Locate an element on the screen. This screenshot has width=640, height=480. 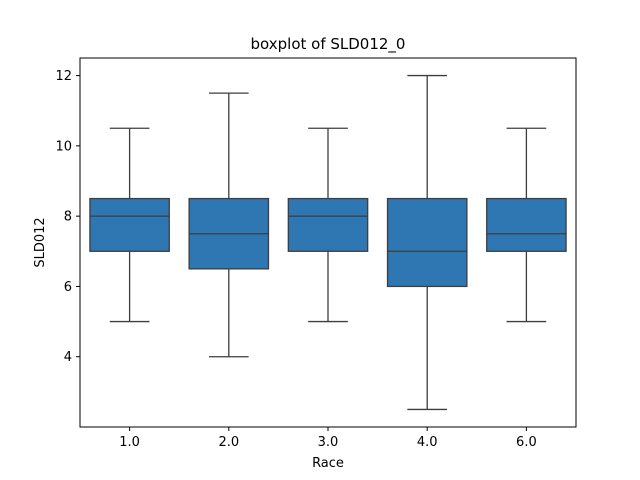
x-tick-label: 3.0 is located at coordinates (328, 442).